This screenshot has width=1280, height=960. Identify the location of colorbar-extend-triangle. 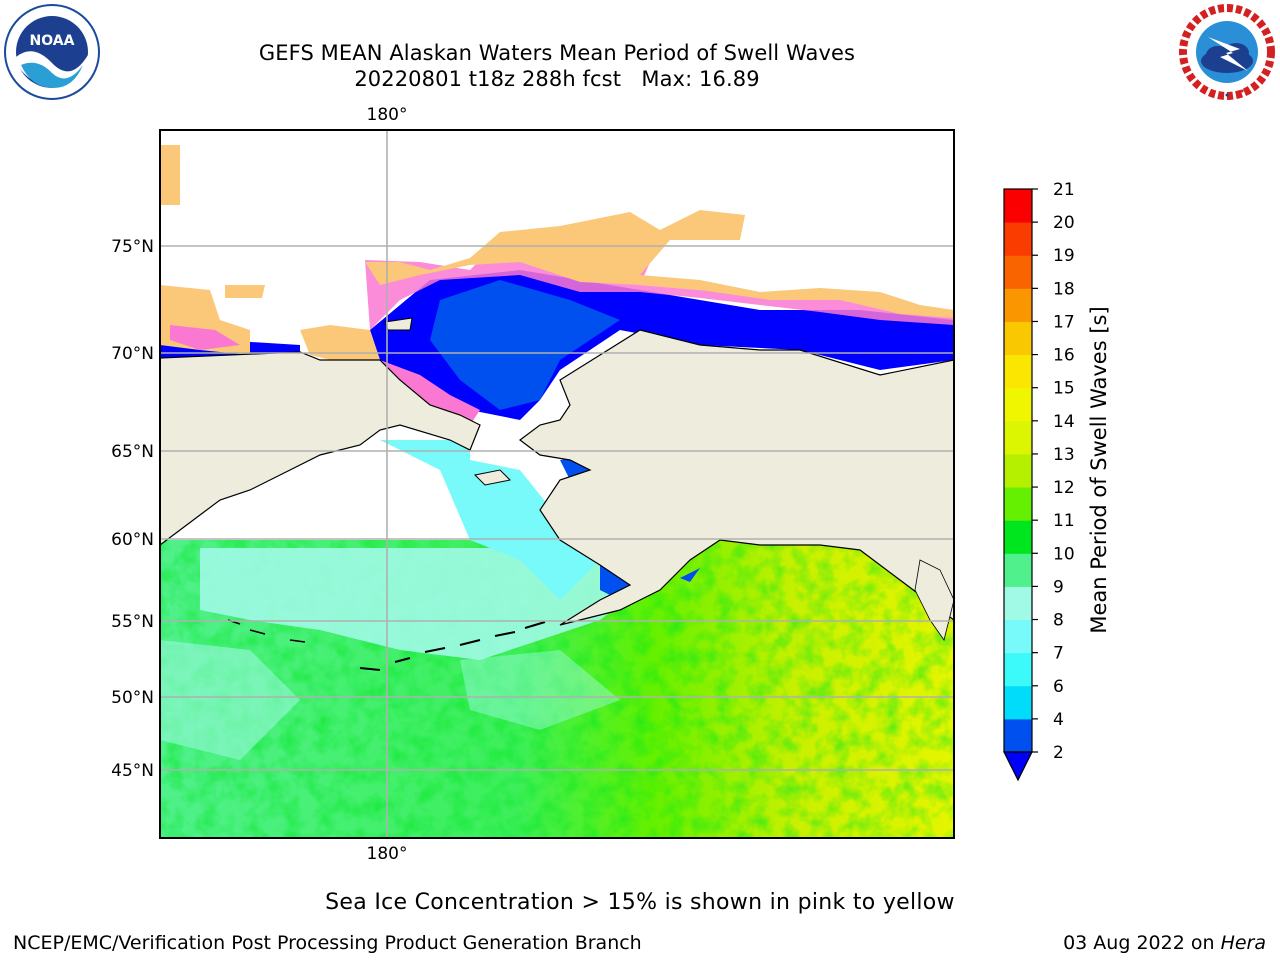
(1018, 766).